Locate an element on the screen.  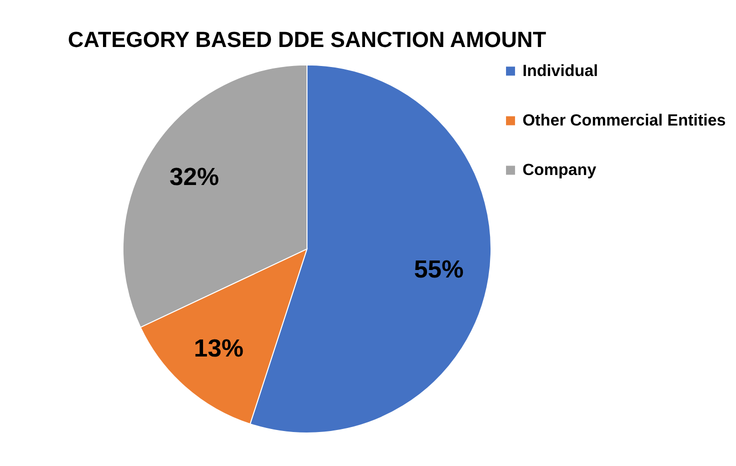
data-label: 13% is located at coordinates (219, 349).